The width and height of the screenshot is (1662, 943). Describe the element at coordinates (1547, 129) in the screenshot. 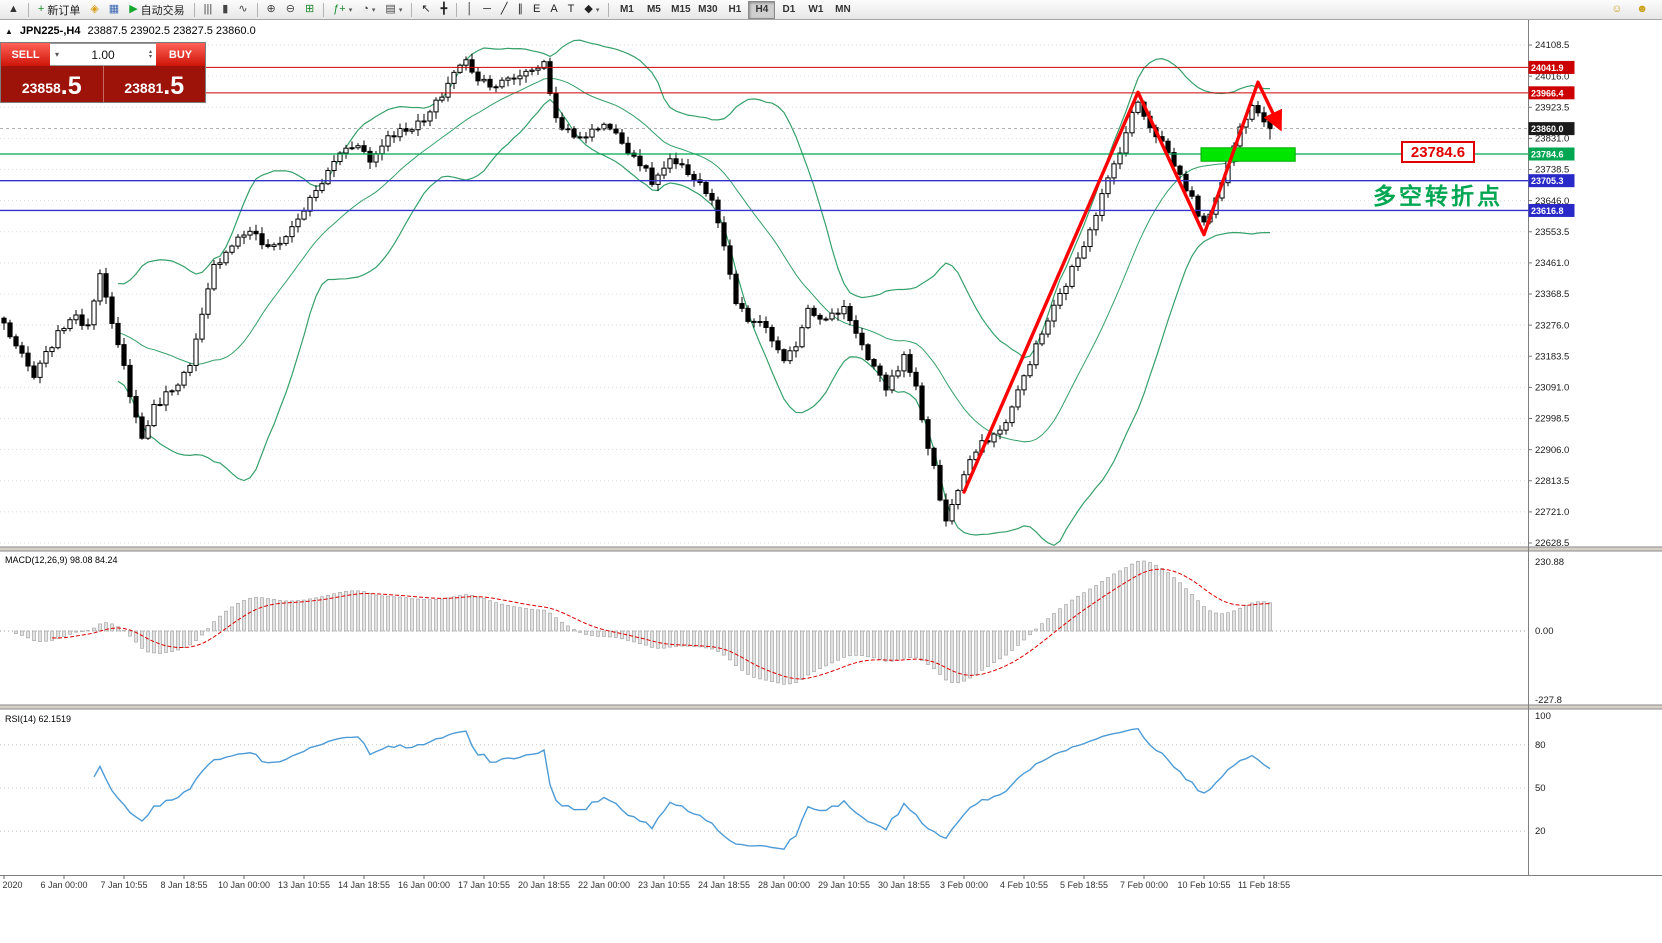

I see `price-tag: 23860.0` at that location.